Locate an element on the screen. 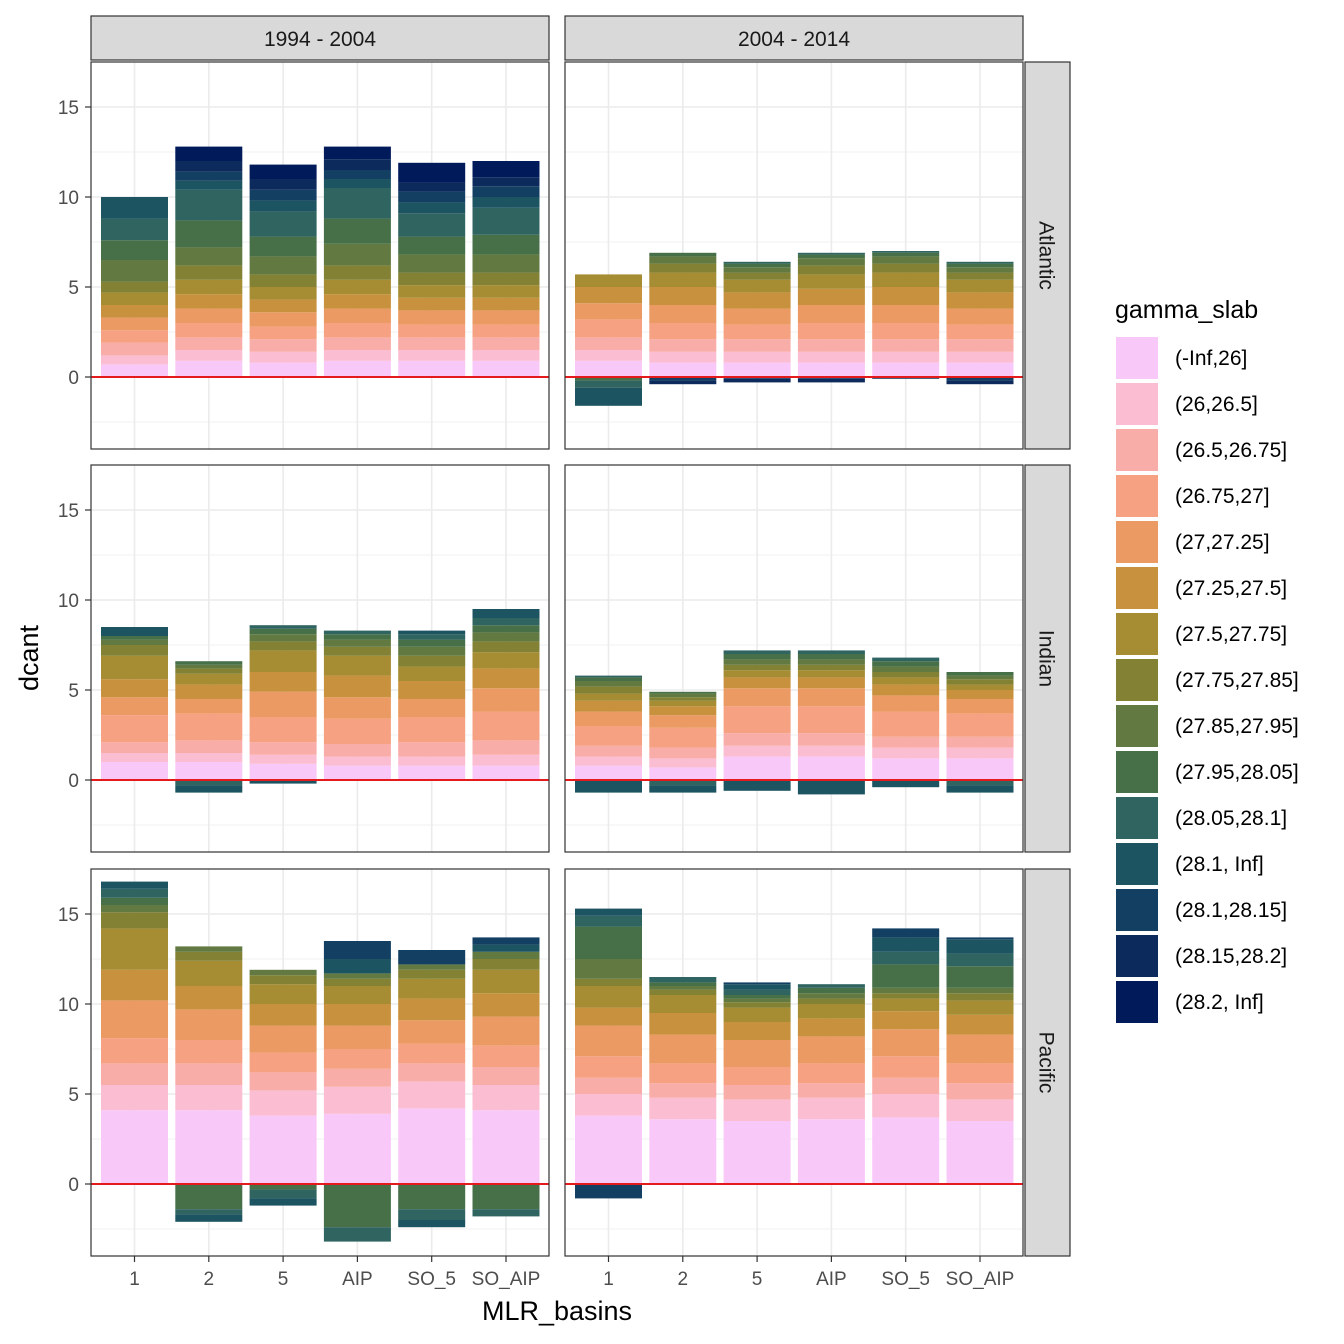 The image size is (1344, 1344). x-tick-label: SO_AIP is located at coordinates (980, 1279).